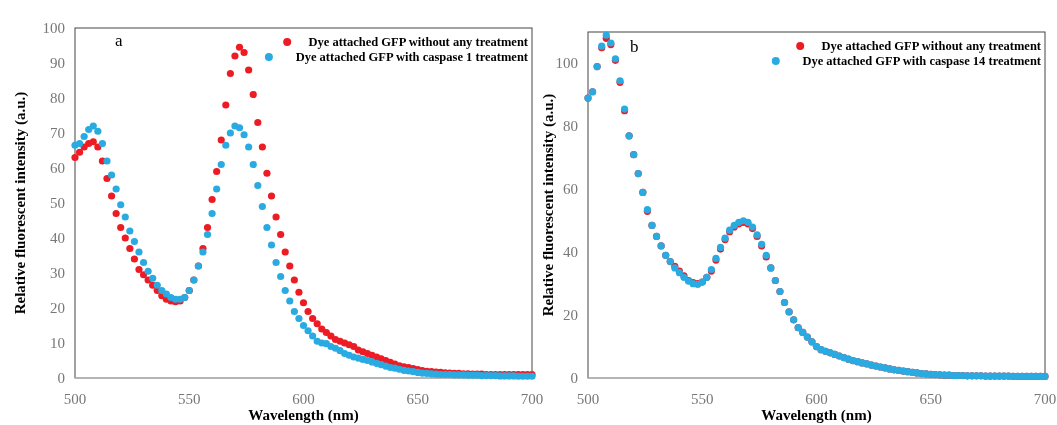 The image size is (1057, 425). What do you see at coordinates (57, 273) in the screenshot?
I see `y-tick-label: 30` at bounding box center [57, 273].